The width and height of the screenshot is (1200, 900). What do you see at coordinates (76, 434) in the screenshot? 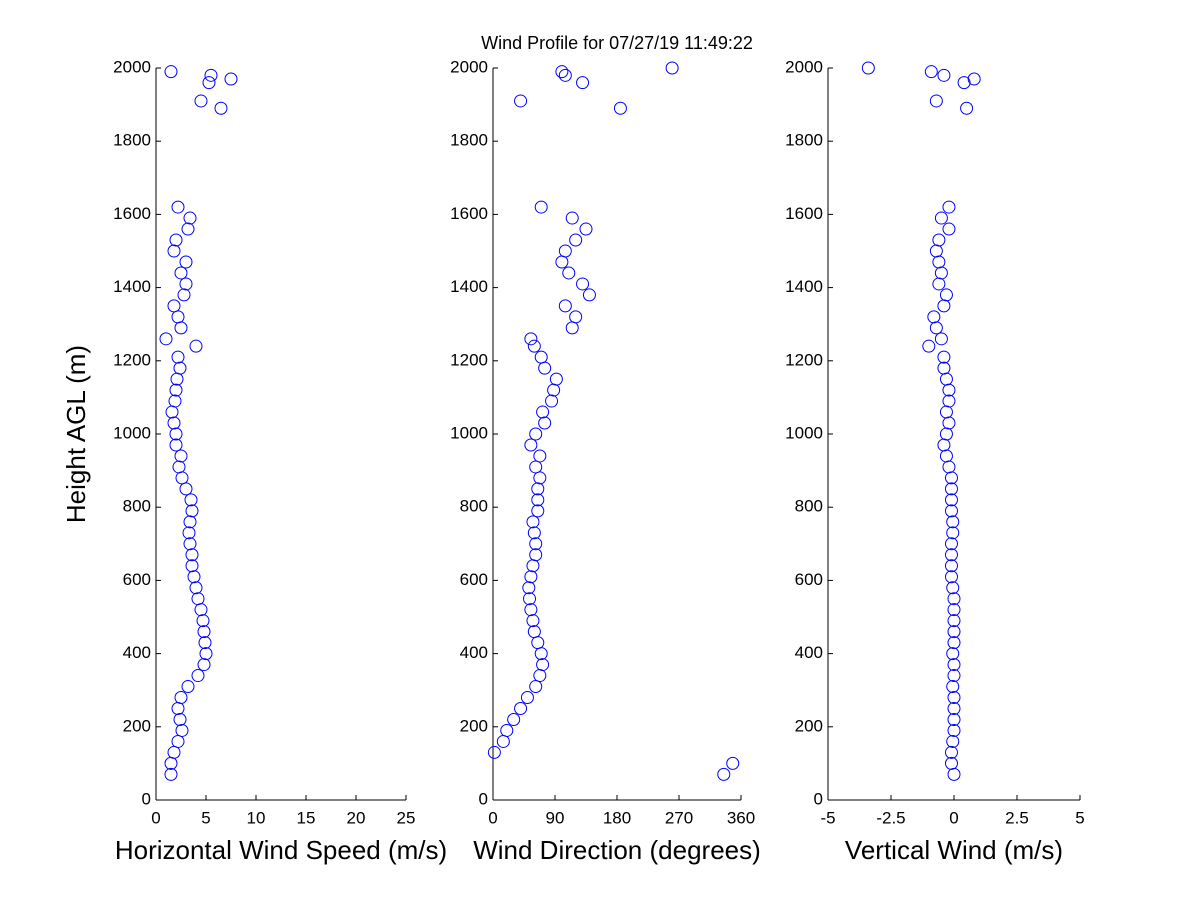
I see `y-axis-label: Height AGL (m)` at bounding box center [76, 434].